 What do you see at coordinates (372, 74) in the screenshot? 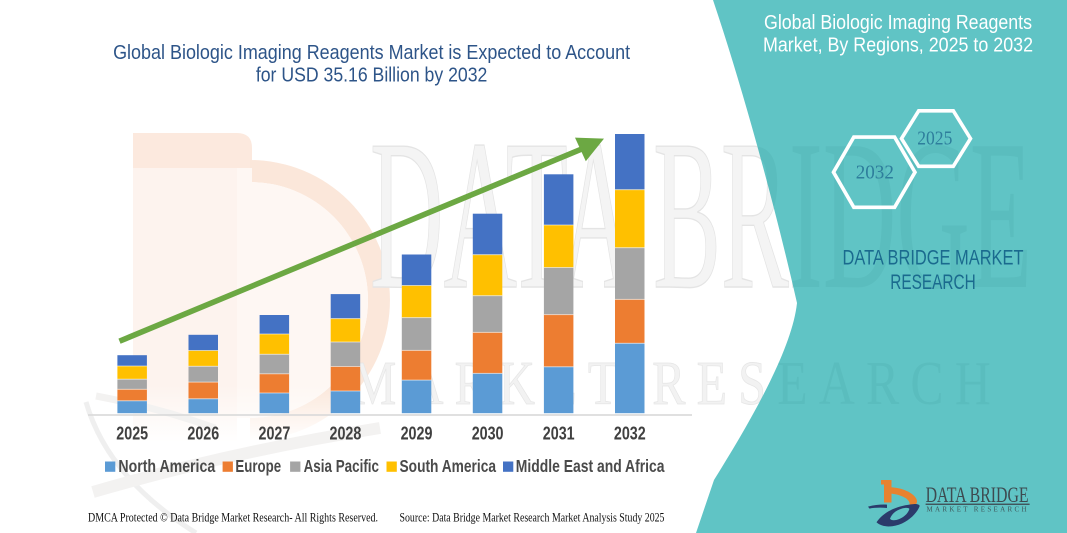
I see `svg-text: for USD 35.16 Billion by 2032` at bounding box center [372, 74].